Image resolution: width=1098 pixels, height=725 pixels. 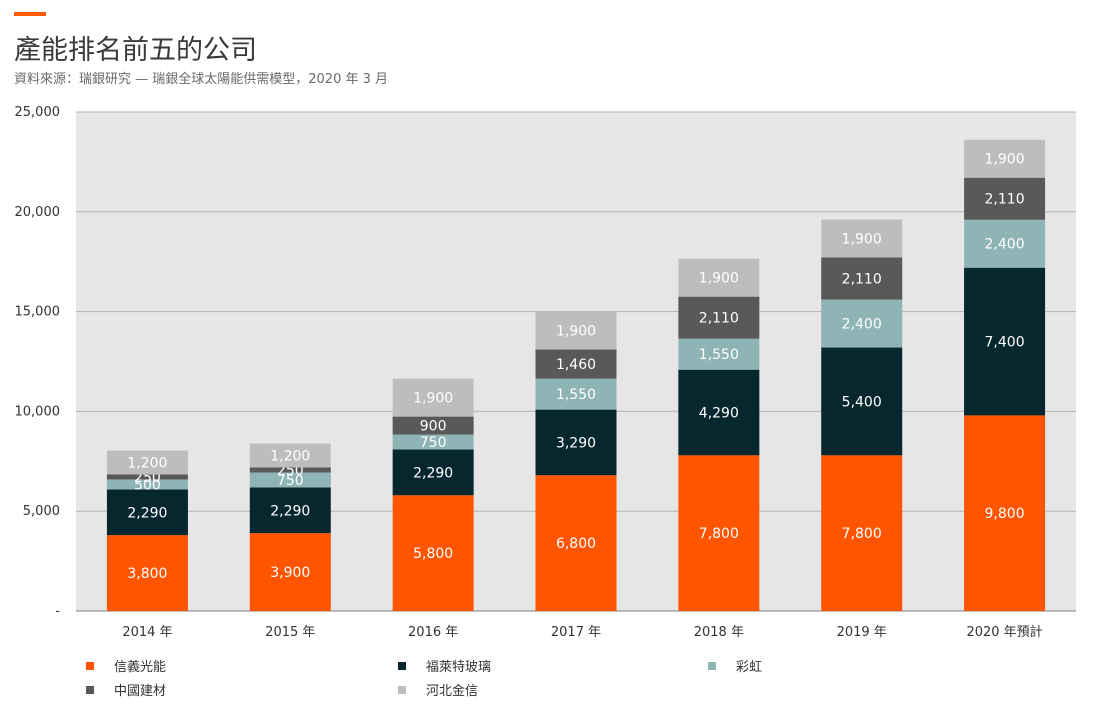 I want to click on x-tick-label: 2017 年, so click(x=576, y=632).